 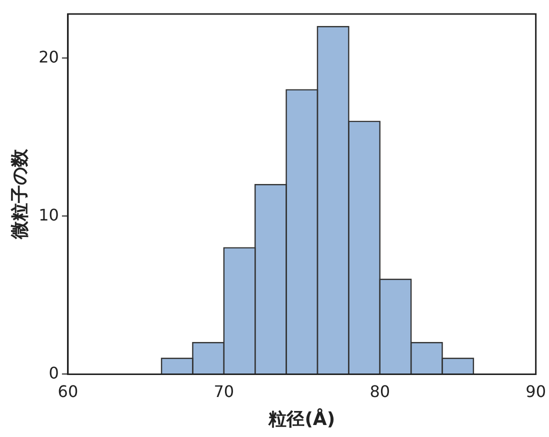 What do you see at coordinates (53, 372) in the screenshot?
I see `y-tick-label: 0` at bounding box center [53, 372].